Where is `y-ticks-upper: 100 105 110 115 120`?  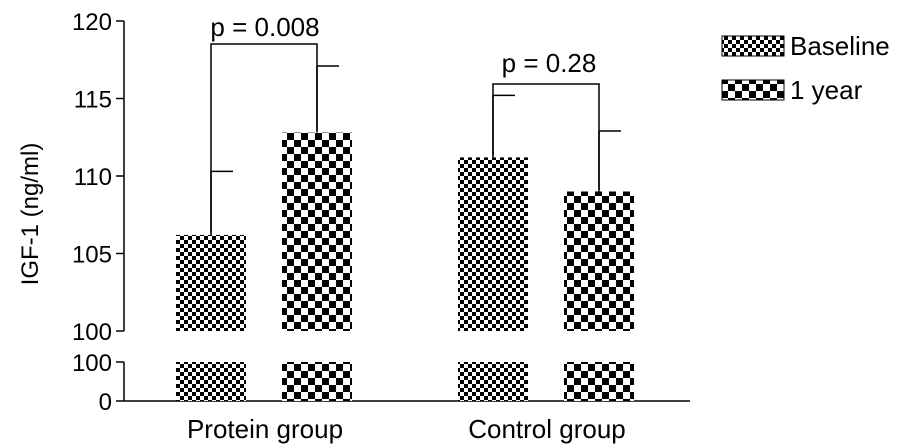 y-ticks-upper: 100 105 110 115 120 is located at coordinates (98, 177).